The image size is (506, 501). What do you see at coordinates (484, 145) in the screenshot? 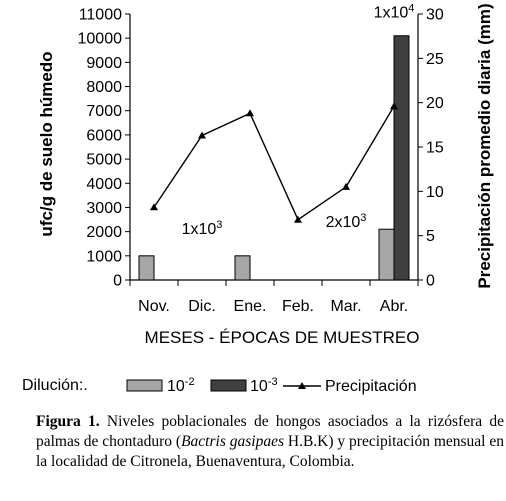
I see `y2-axis-title: Precipitación promedio diaria (mm)` at bounding box center [484, 145].